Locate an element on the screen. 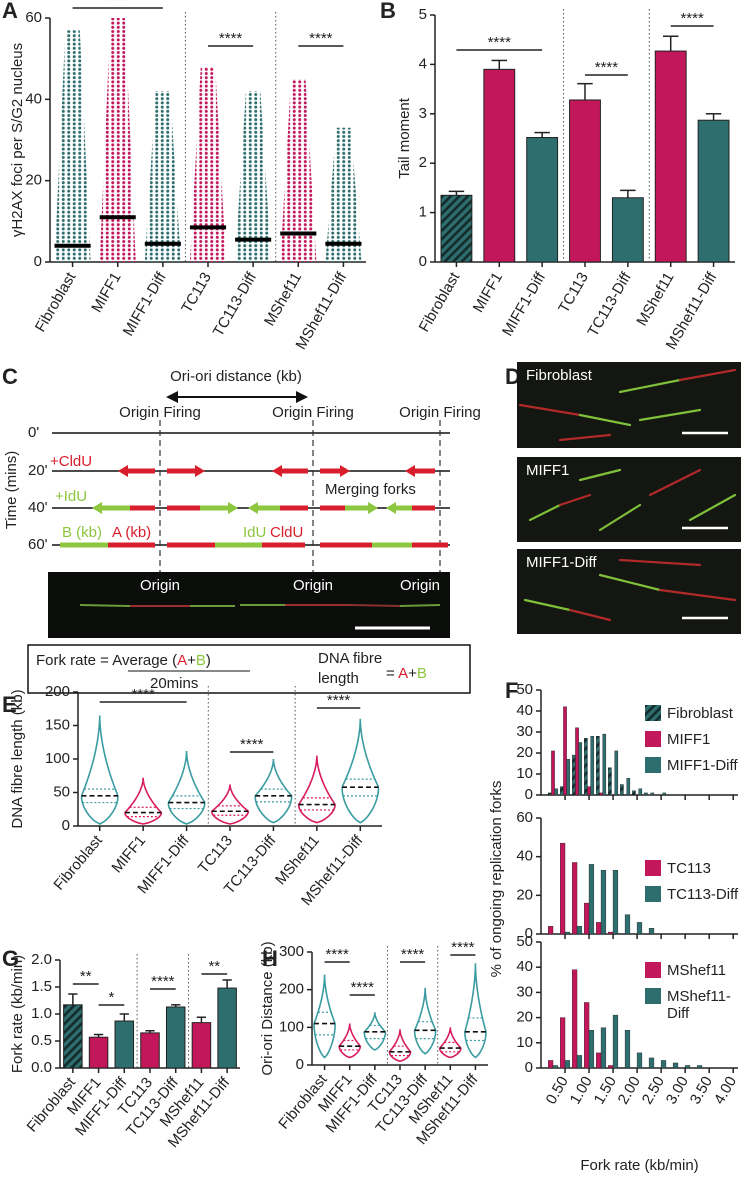 The height and width of the screenshot is (1190, 748). x-tick-label: 3.00 is located at coordinates (677, 1090).